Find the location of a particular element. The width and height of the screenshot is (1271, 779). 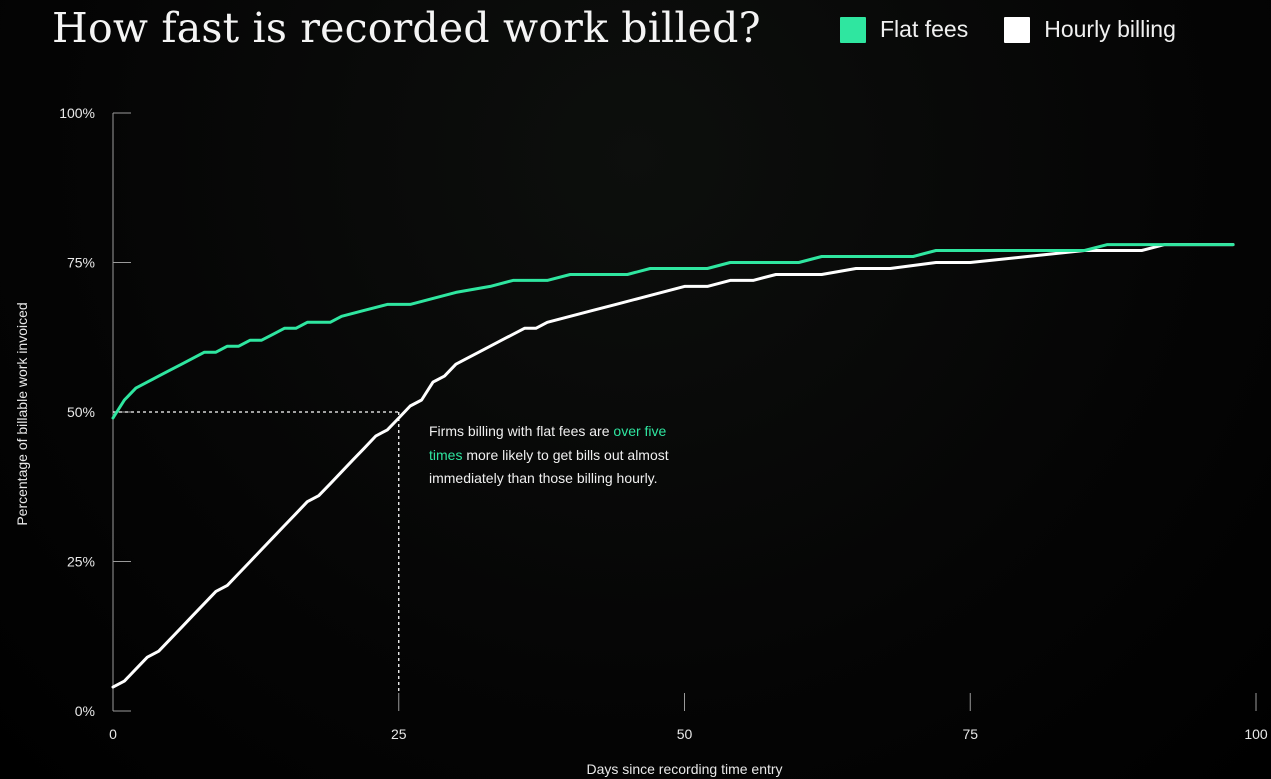

x-tick-label: 50 is located at coordinates (685, 734).